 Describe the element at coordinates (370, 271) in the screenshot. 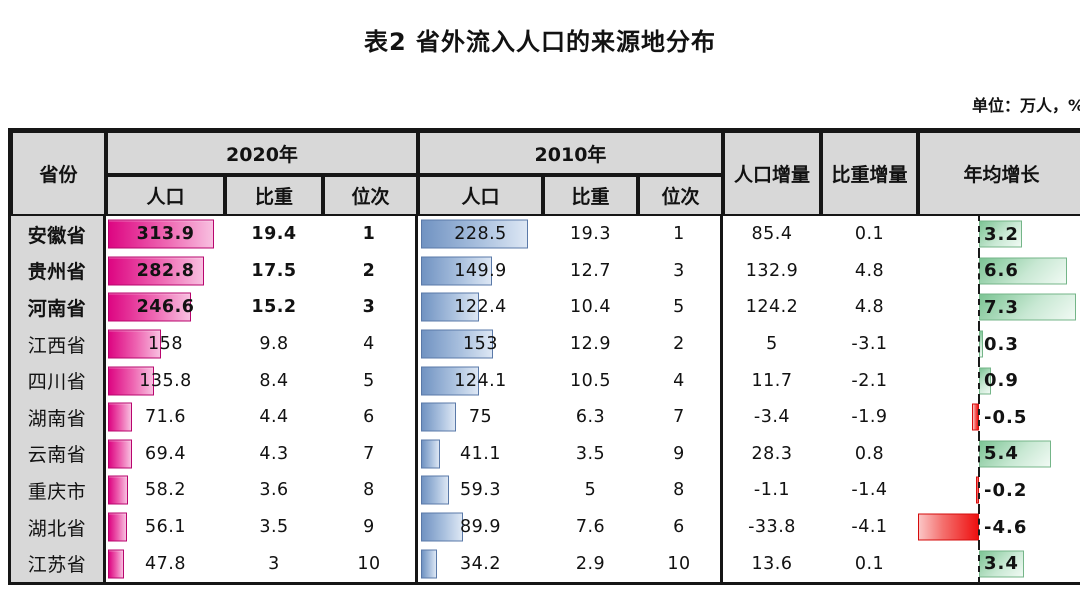

I see `rank2020-cell: 2` at that location.